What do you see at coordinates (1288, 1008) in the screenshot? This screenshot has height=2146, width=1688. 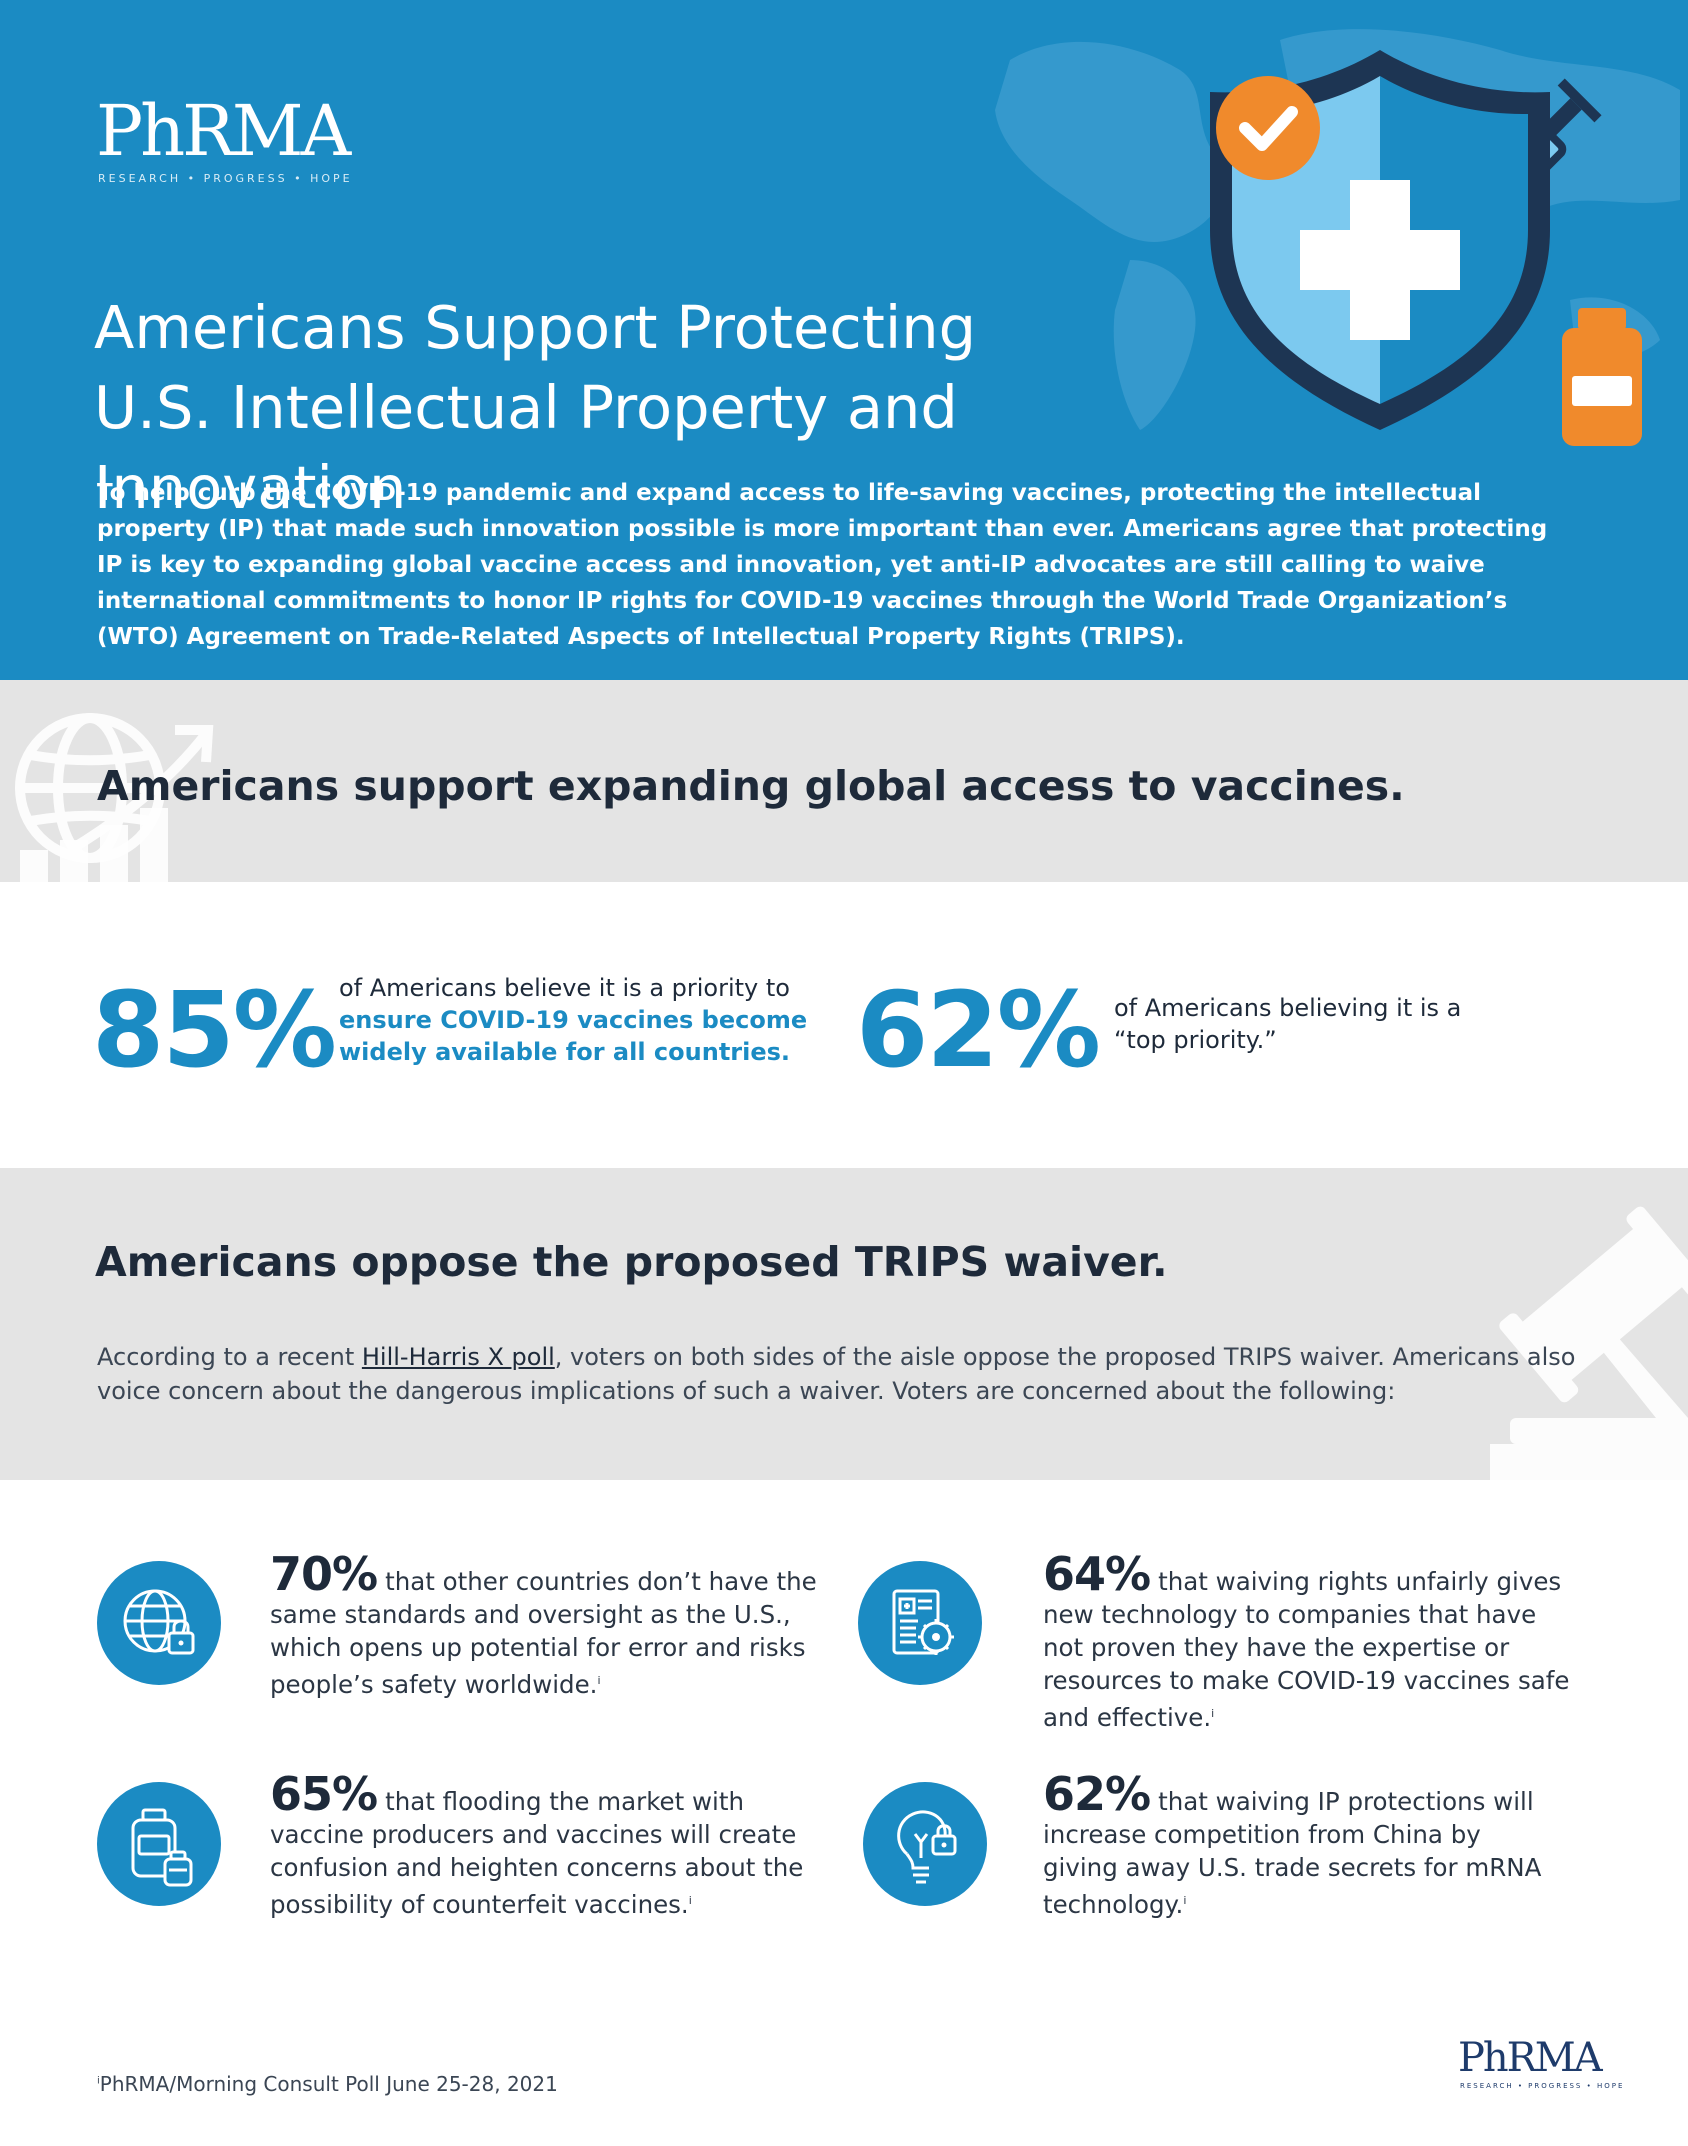 I see `stat-62-line-1: of Americans believing it is a` at bounding box center [1288, 1008].